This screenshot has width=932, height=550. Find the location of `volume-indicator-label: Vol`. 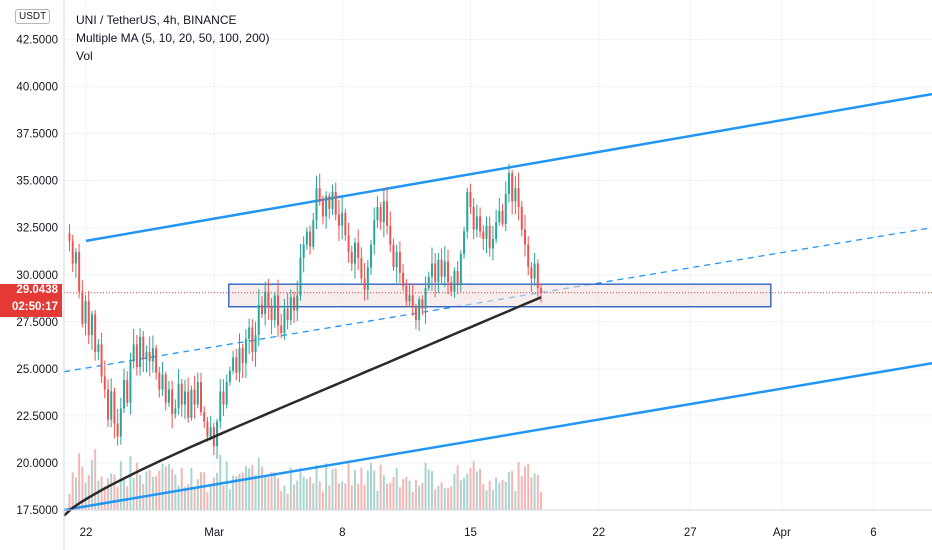

volume-indicator-label: Vol is located at coordinates (84, 56).